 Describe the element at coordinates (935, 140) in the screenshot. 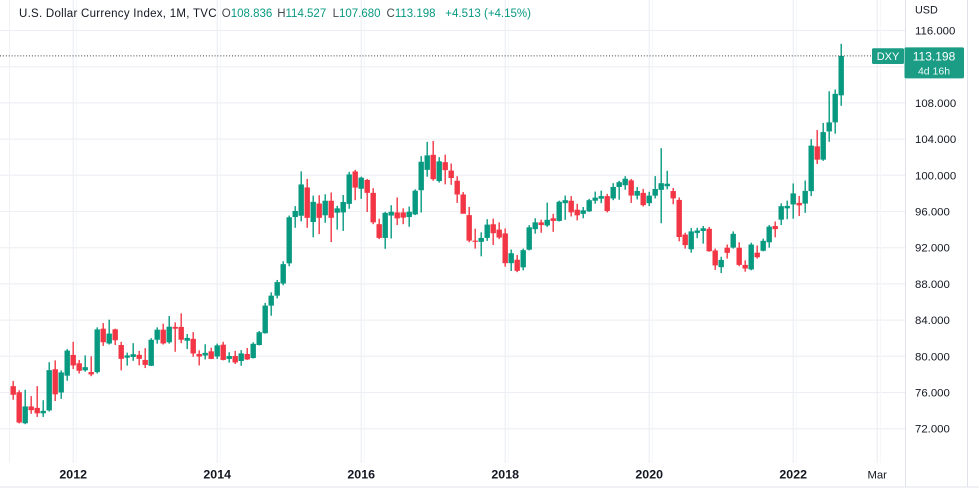

I see `svg-text: 104.000` at that location.